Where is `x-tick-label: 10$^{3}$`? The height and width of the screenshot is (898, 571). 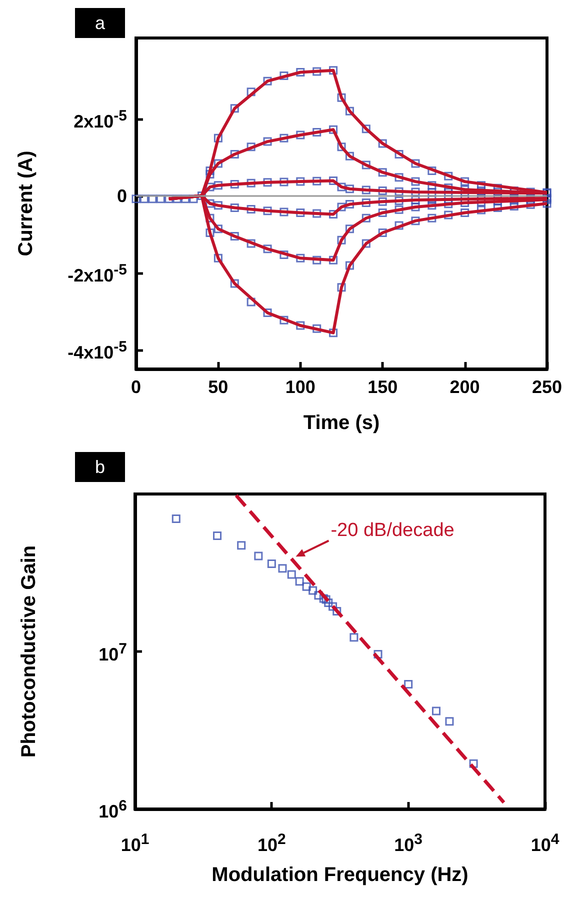 x-tick-label: 10$^{3}$ is located at coordinates (408, 842).